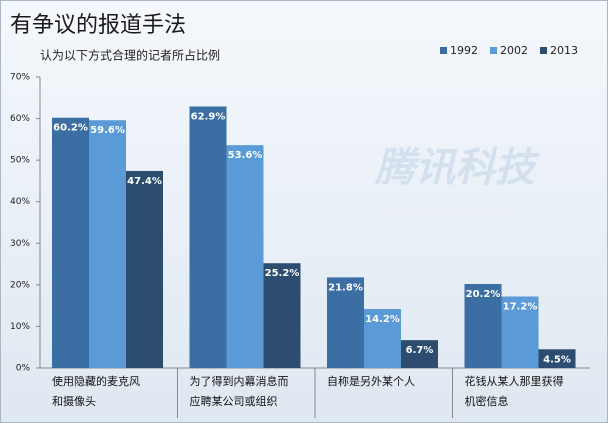  I want to click on legend-label: 2013, so click(564, 50).